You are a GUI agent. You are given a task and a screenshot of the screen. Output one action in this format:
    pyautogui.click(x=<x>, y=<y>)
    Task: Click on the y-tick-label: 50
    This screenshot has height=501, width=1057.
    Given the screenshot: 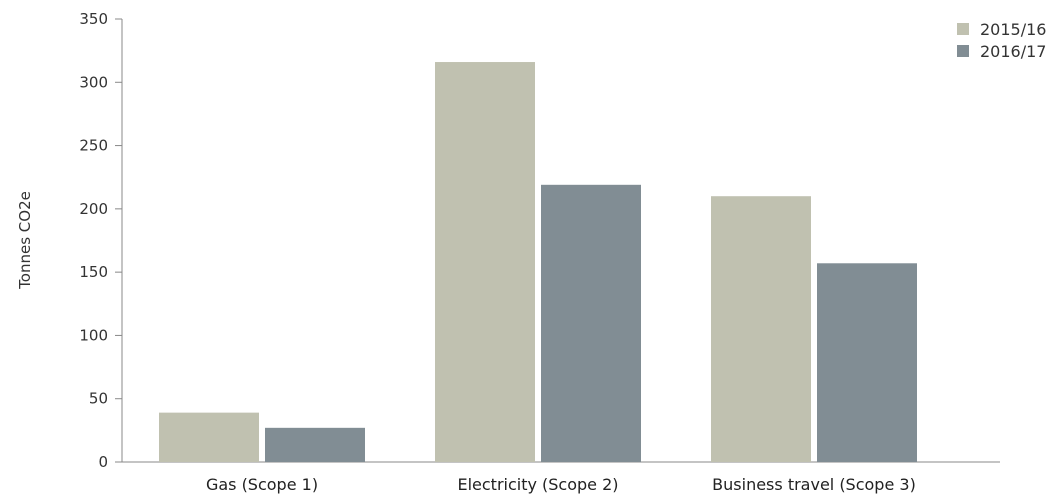 What is the action you would take?
    pyautogui.click(x=98, y=399)
    